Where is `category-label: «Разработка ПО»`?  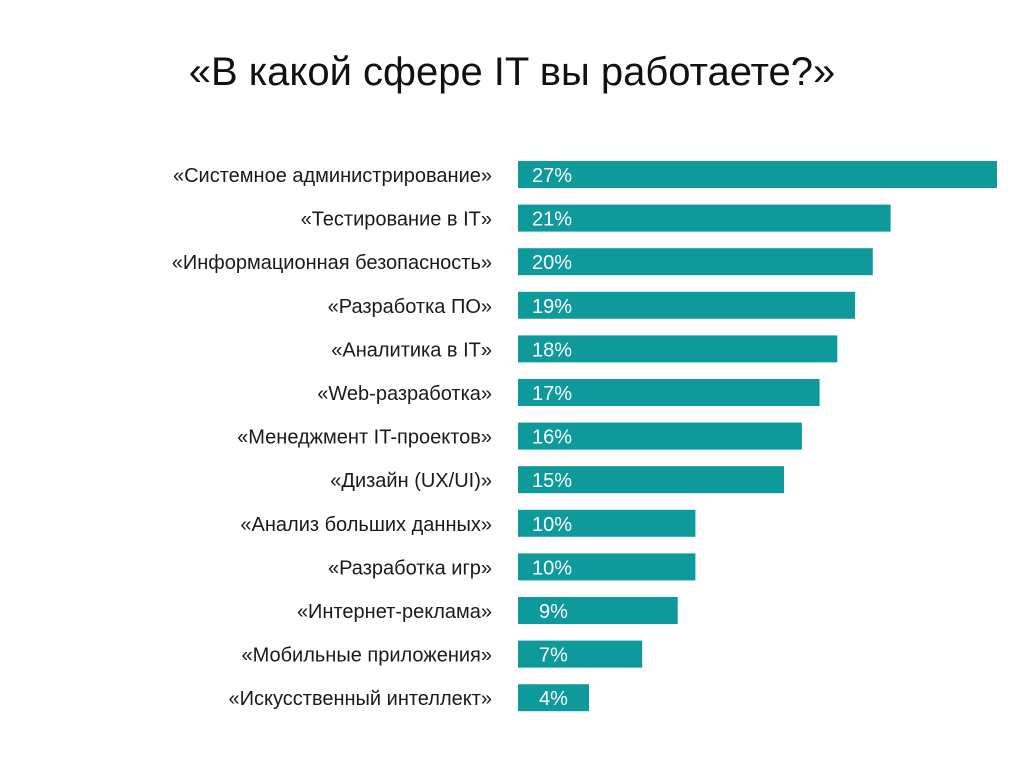 category-label: «Разработка ПО» is located at coordinates (410, 307).